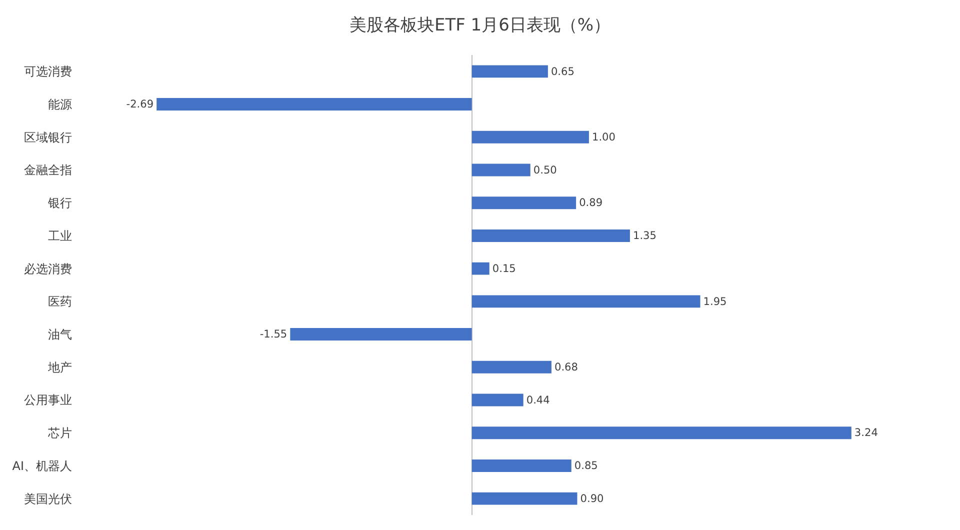  I want to click on data-label: 1.95, so click(715, 302).